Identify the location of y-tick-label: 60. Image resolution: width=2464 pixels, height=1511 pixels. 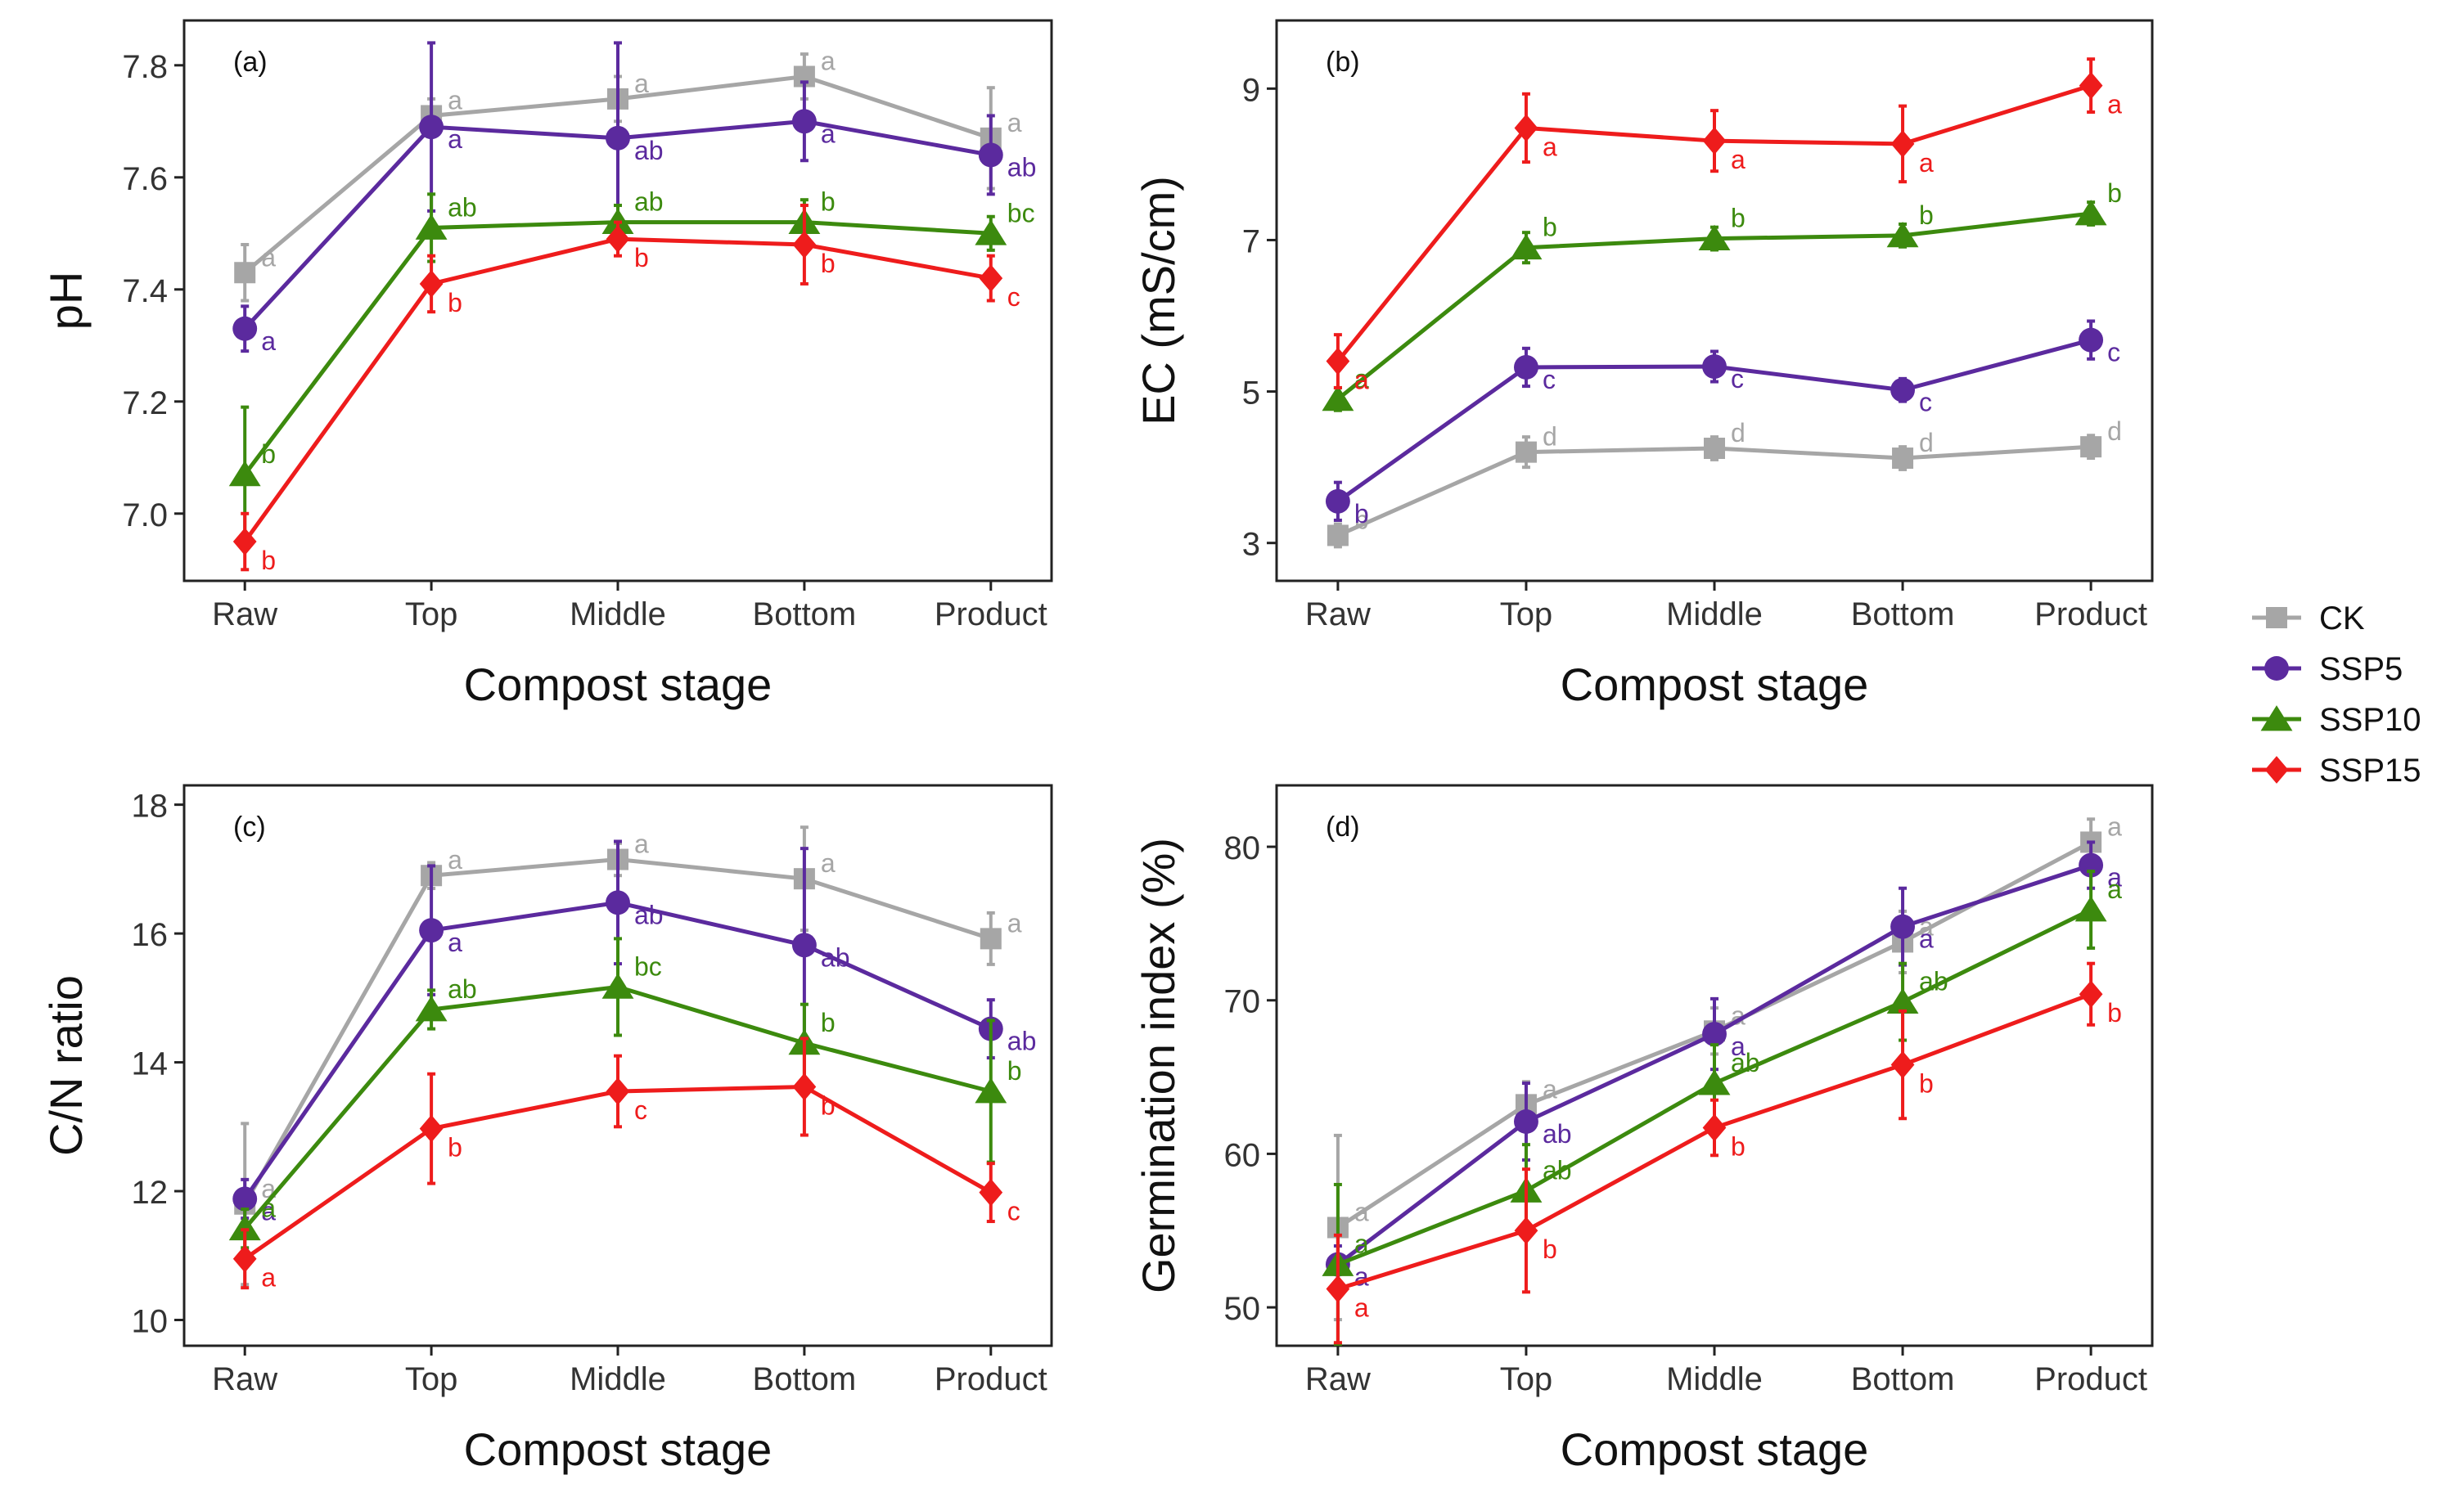
(1242, 1155).